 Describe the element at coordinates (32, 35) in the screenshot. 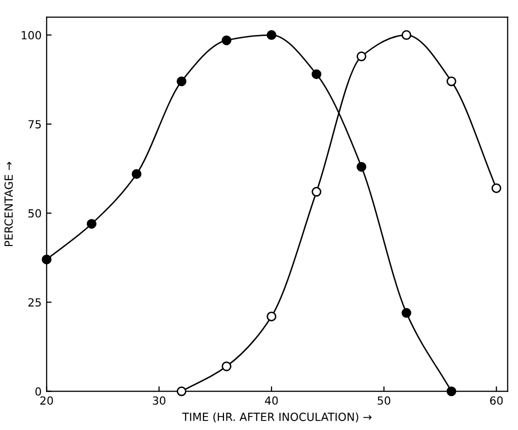

I see `y-tick-label: 100` at that location.